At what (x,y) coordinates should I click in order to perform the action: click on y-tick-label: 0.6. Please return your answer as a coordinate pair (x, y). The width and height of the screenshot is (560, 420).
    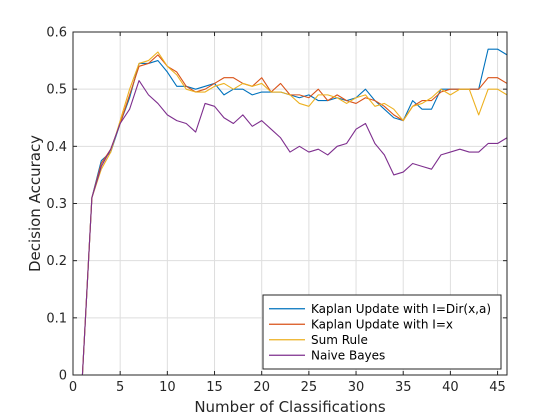
    Looking at the image, I should click on (56, 33).